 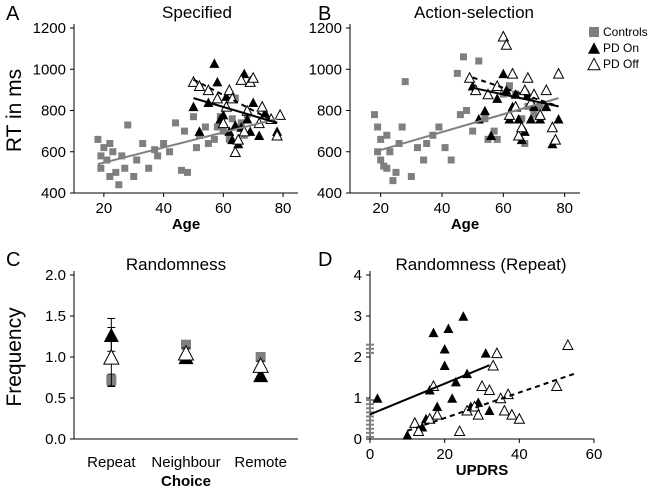 What do you see at coordinates (55, 439) in the screenshot?
I see `y-tick-label: 0.0` at bounding box center [55, 439].